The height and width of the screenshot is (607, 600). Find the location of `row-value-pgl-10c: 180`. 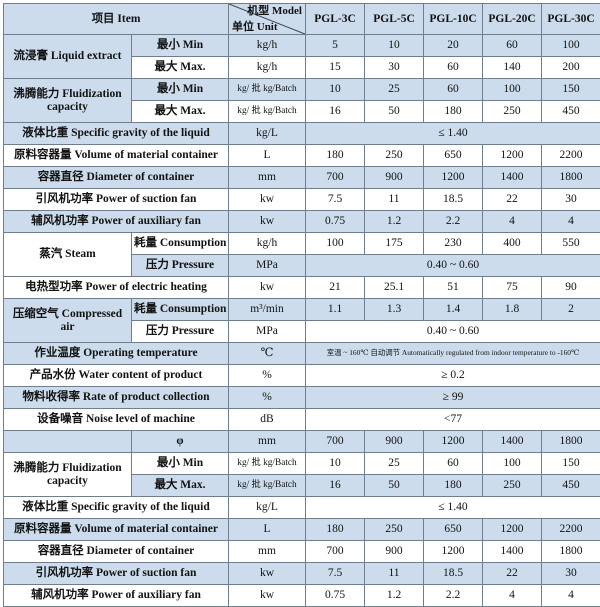

row-value-pgl-10c: 180 is located at coordinates (453, 112).